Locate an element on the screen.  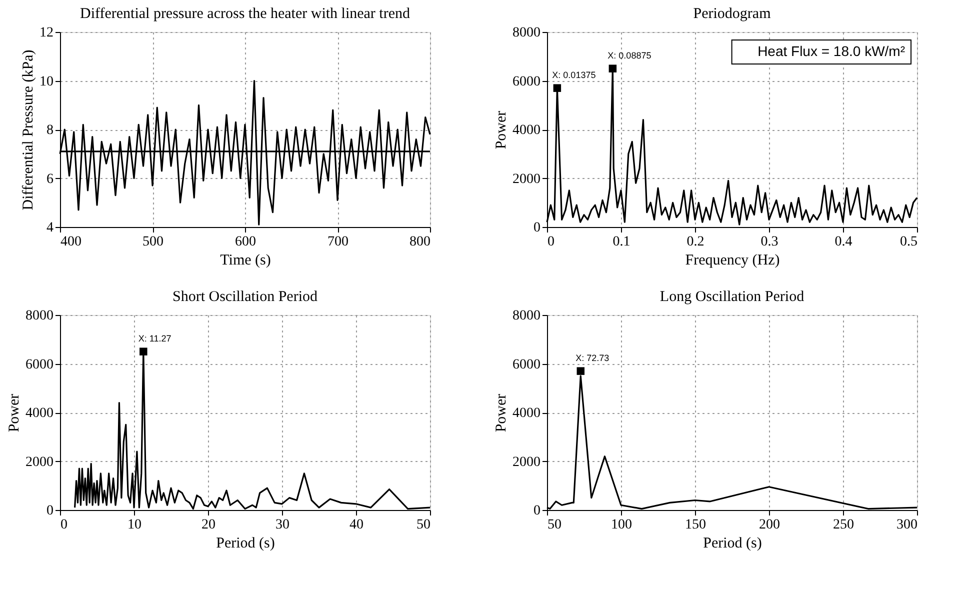
x-tick-label: 250 is located at coordinates (843, 525).